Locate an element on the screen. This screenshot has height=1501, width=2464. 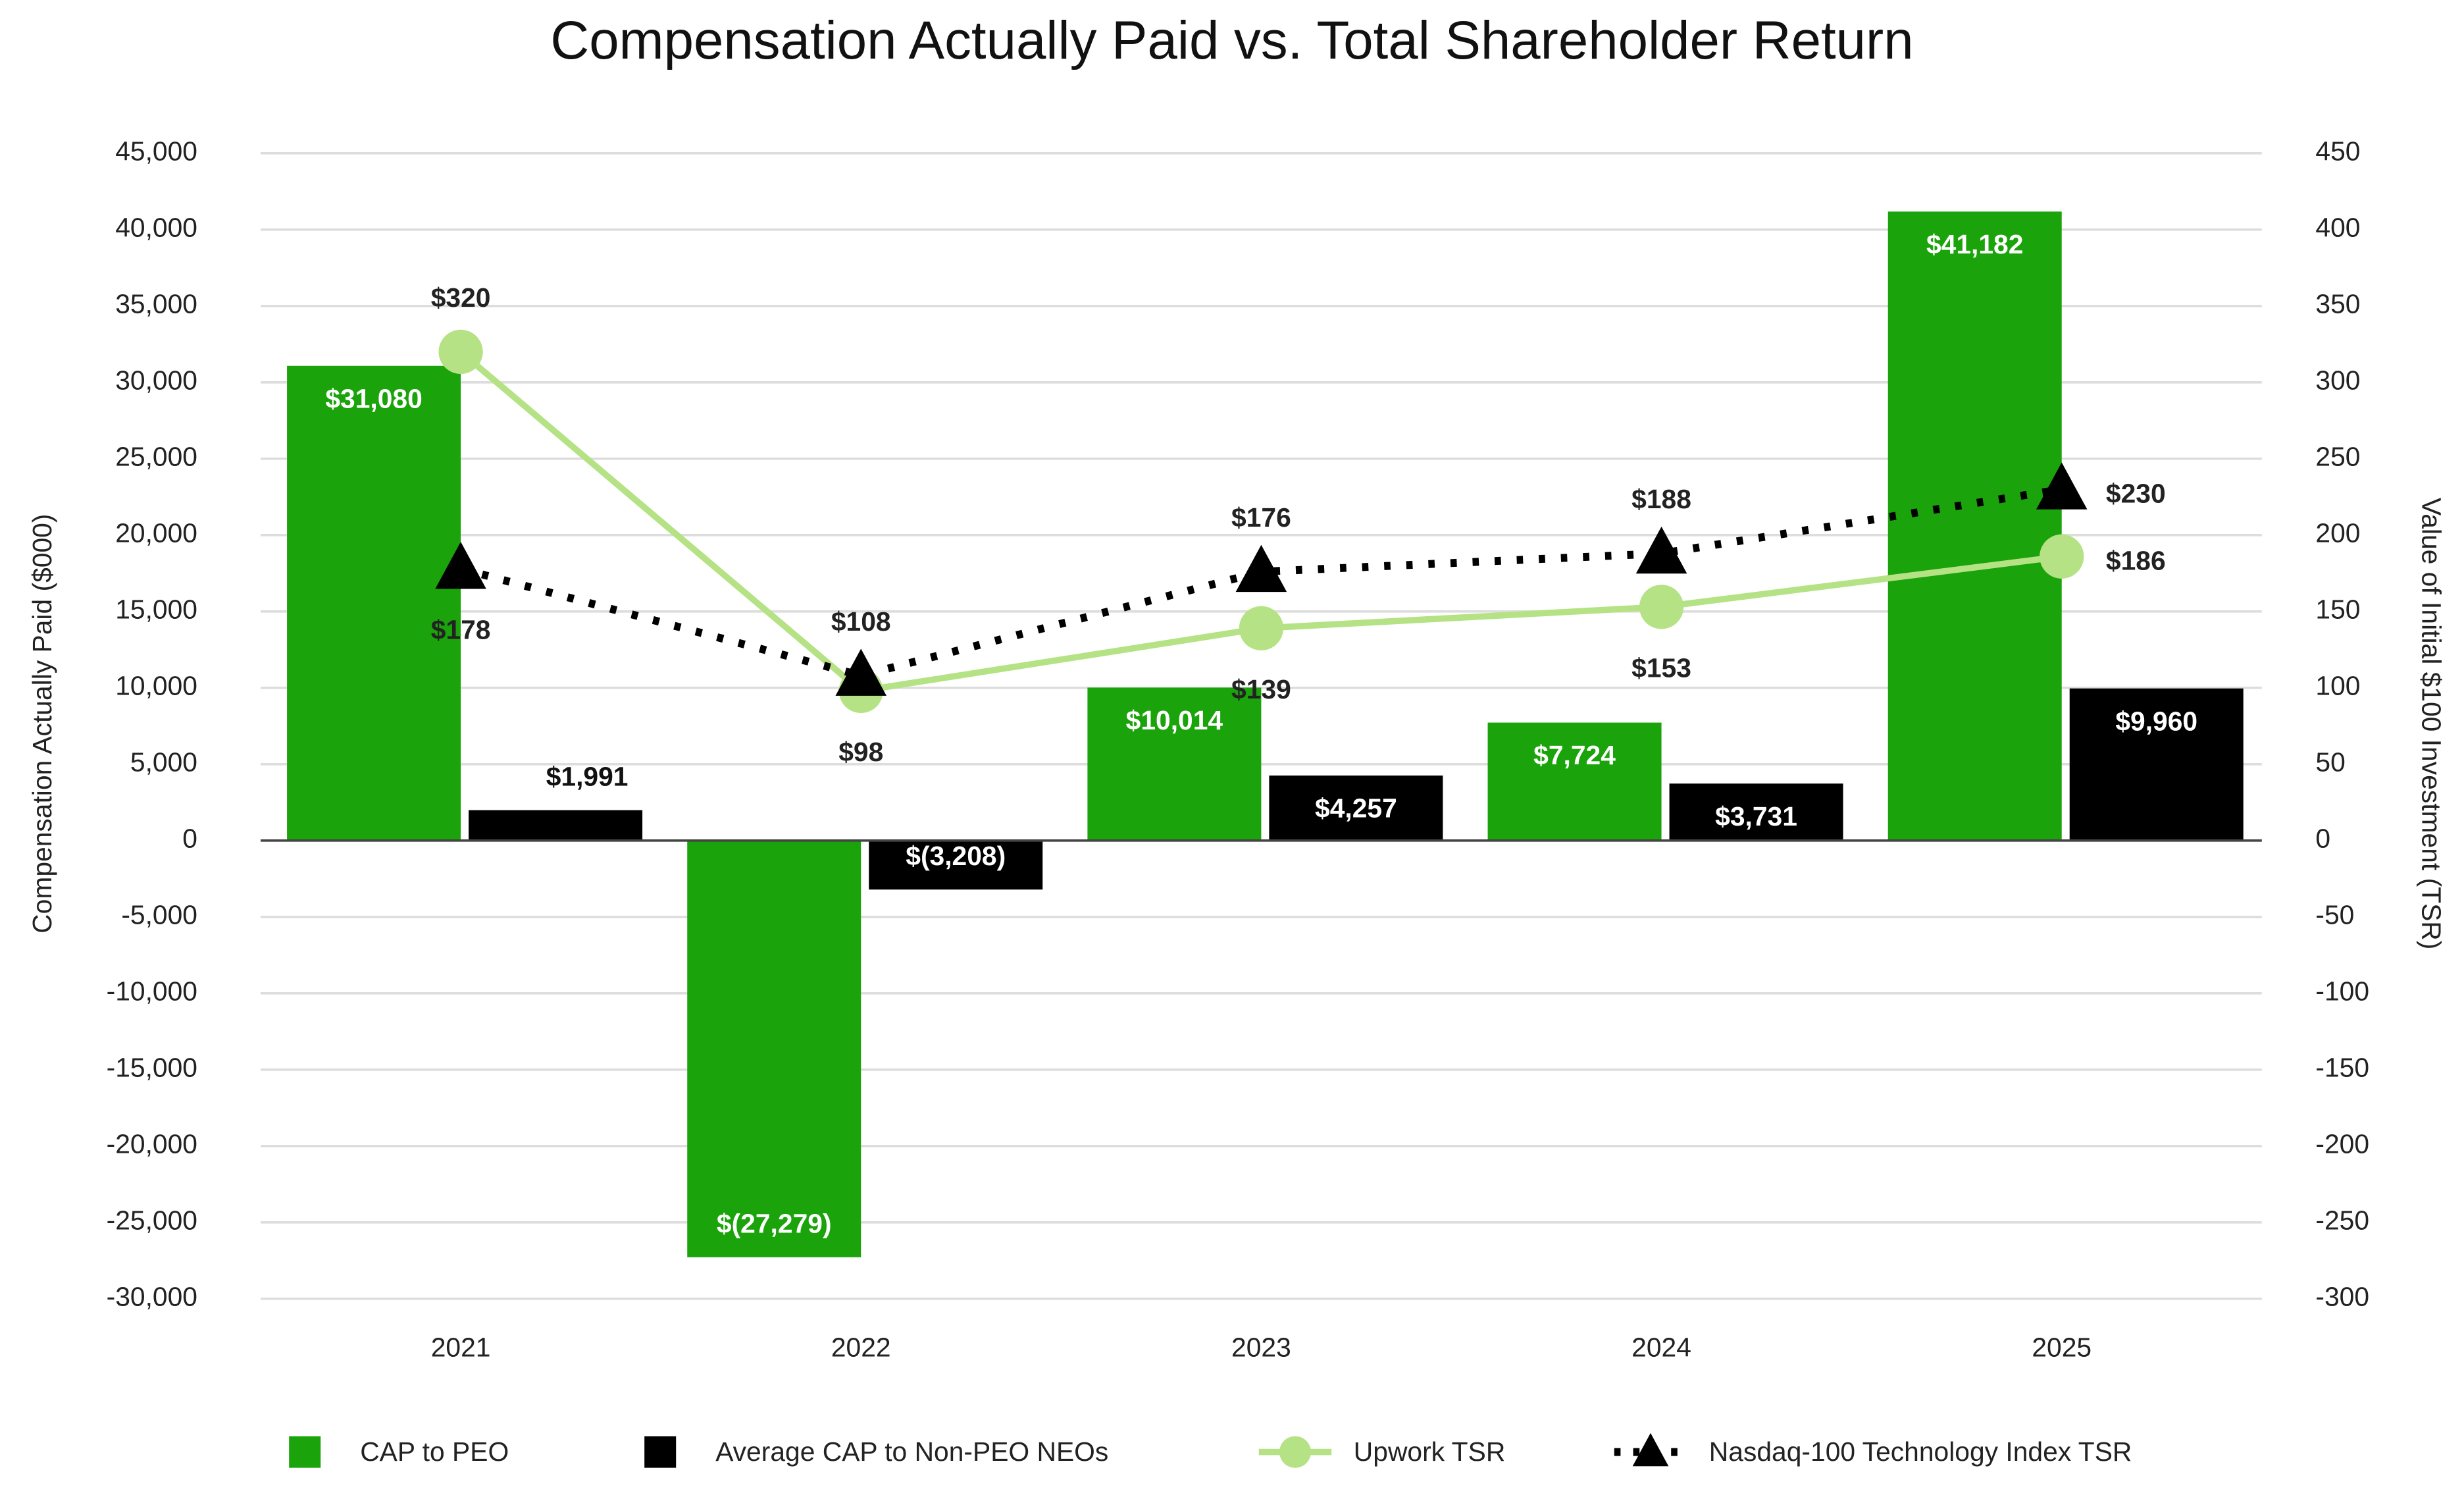
data-label: $10,014 is located at coordinates (1174, 720).